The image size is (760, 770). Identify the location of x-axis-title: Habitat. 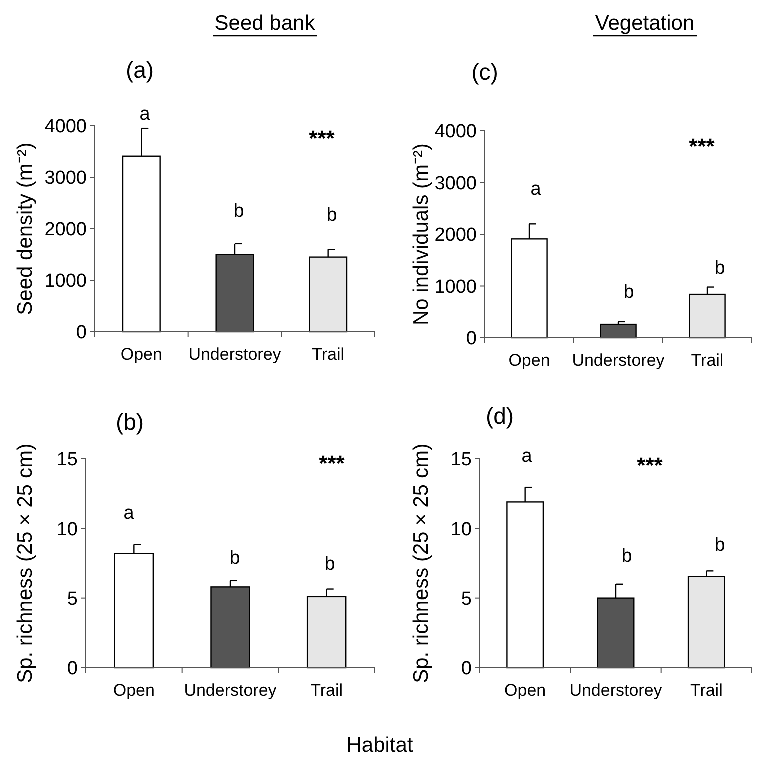
(380, 745).